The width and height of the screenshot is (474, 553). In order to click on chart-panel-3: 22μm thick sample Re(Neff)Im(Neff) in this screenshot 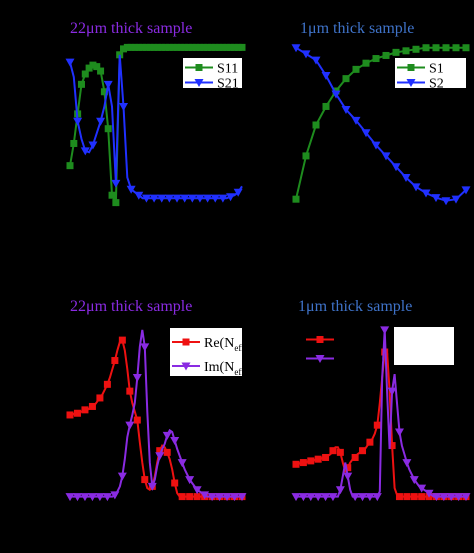, I will do `click(157, 400)`.